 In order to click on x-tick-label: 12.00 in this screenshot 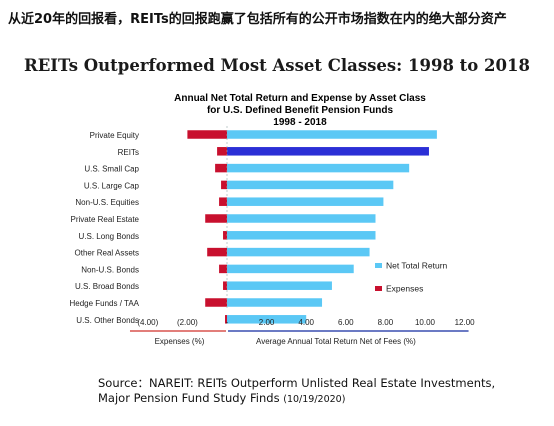, I will do `click(465, 322)`.